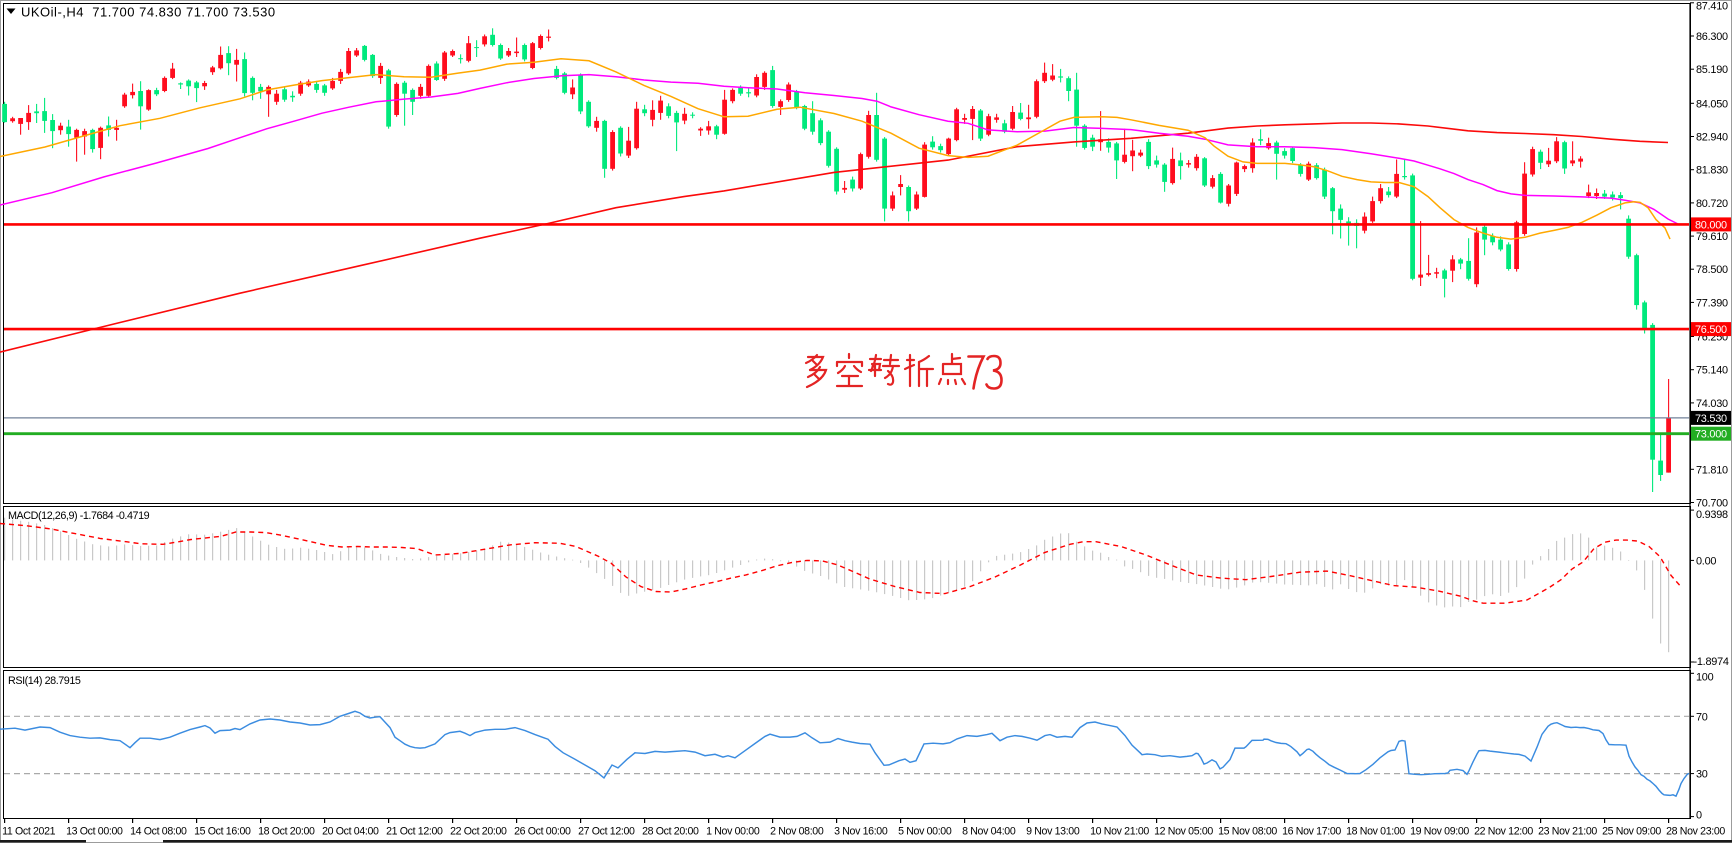 This screenshot has width=1732, height=843. What do you see at coordinates (148, 12) in the screenshot?
I see `svg-text:UKOil-,H4 71.700 74.830 71.70: UKOil-,H4 71.700 74.830 71.700 73.530` at bounding box center [148, 12].